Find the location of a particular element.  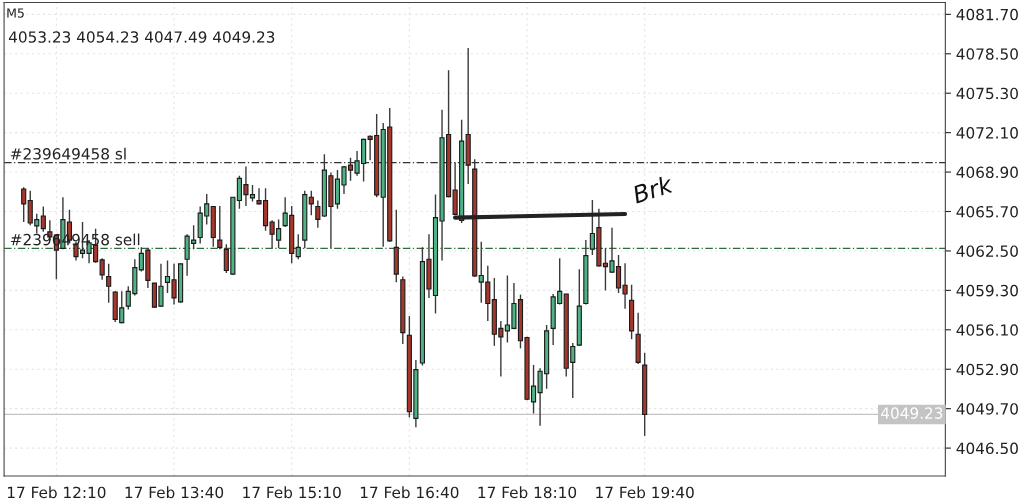

chart-title: M5 is located at coordinates (15, 13).